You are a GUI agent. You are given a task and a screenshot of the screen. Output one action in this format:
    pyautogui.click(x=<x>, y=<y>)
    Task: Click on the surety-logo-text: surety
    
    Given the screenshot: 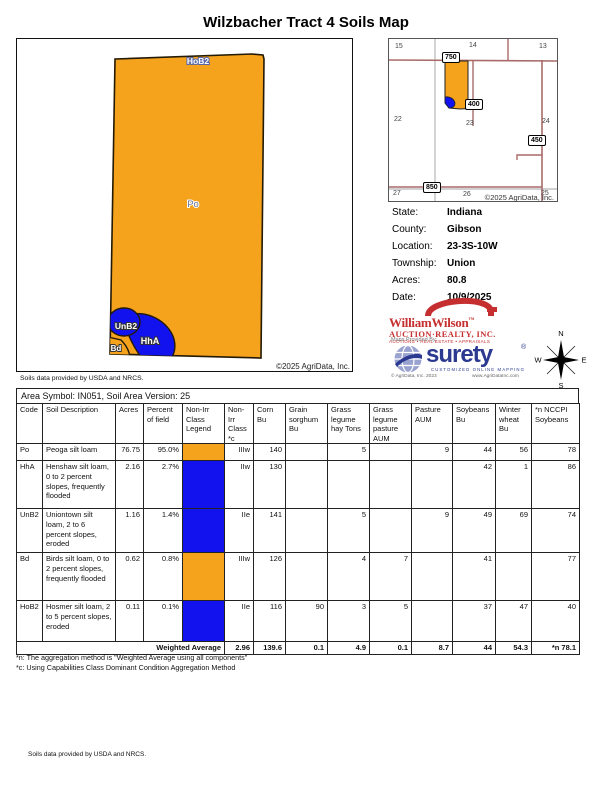 What is the action you would take?
    pyautogui.click(x=459, y=354)
    